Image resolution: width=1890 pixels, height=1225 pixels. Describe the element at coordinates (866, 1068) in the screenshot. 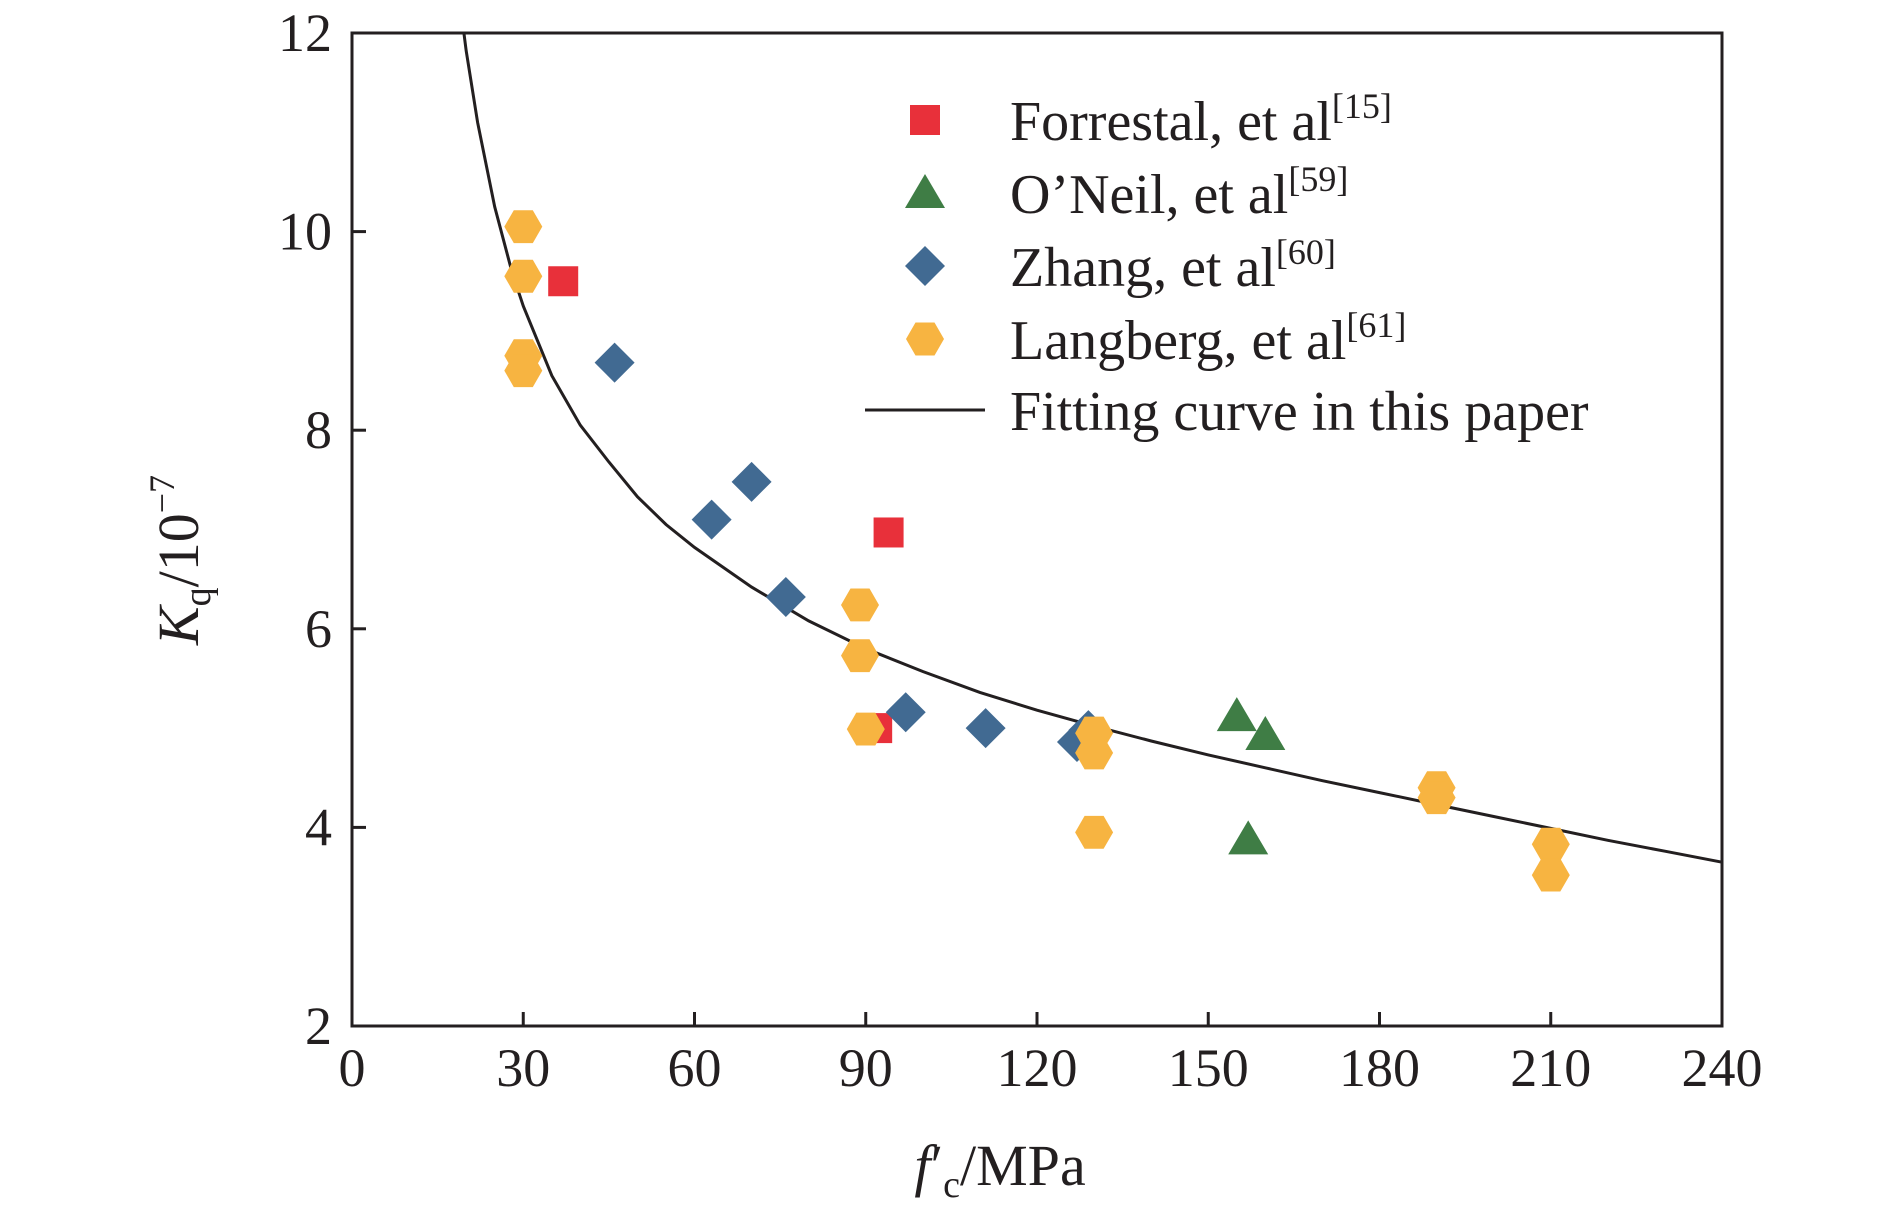

I see `x-tick-label: 90` at that location.